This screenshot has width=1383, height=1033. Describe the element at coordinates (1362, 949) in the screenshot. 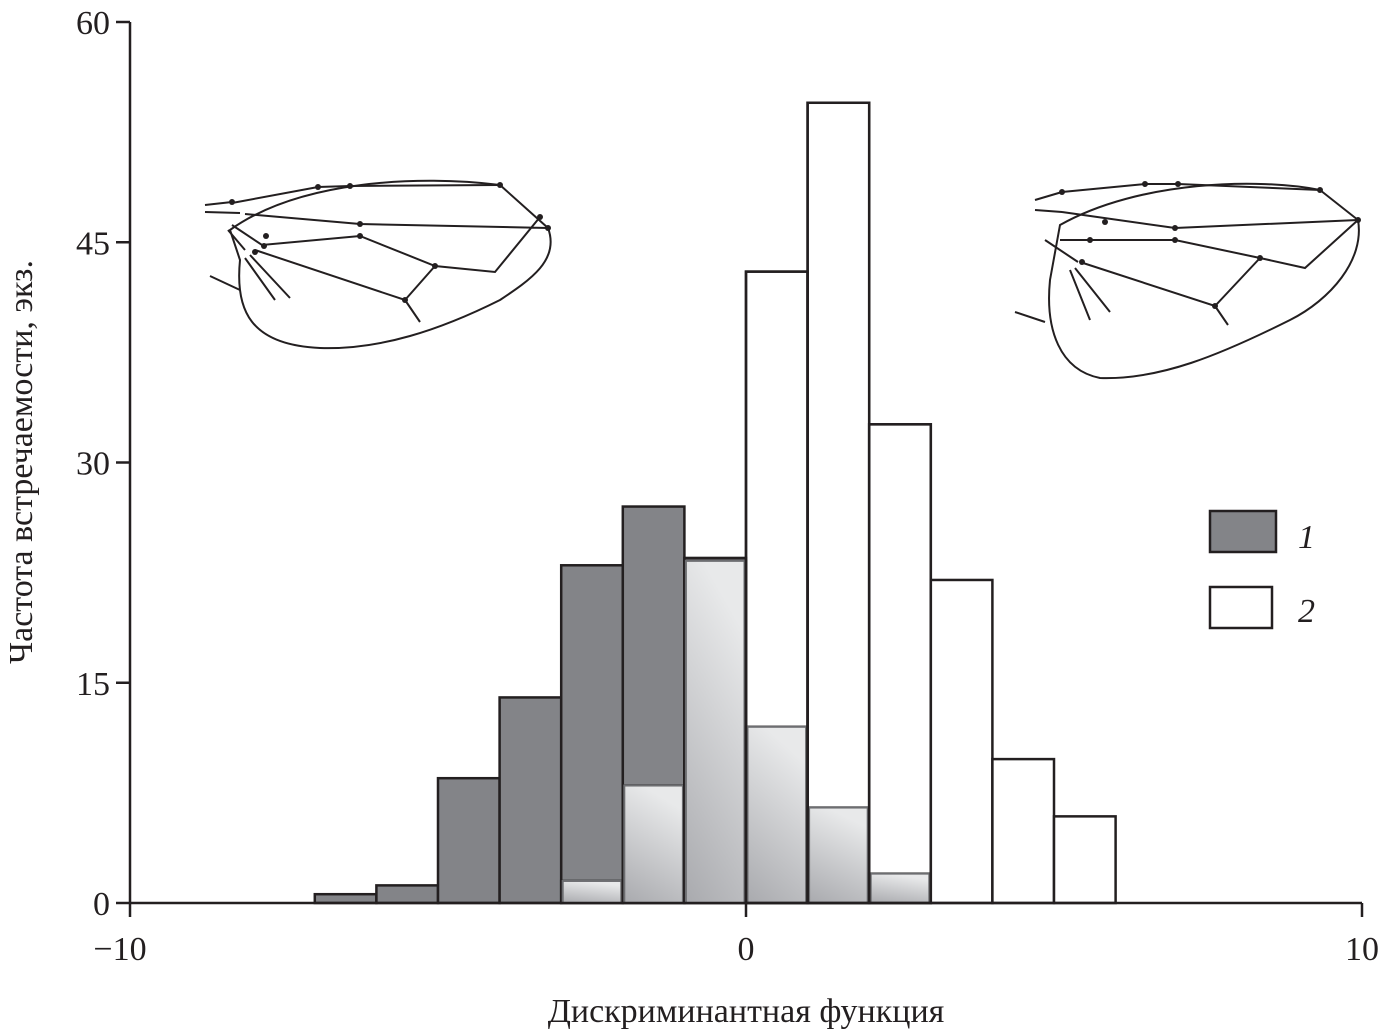

I see `x-tick-label: 10` at that location.